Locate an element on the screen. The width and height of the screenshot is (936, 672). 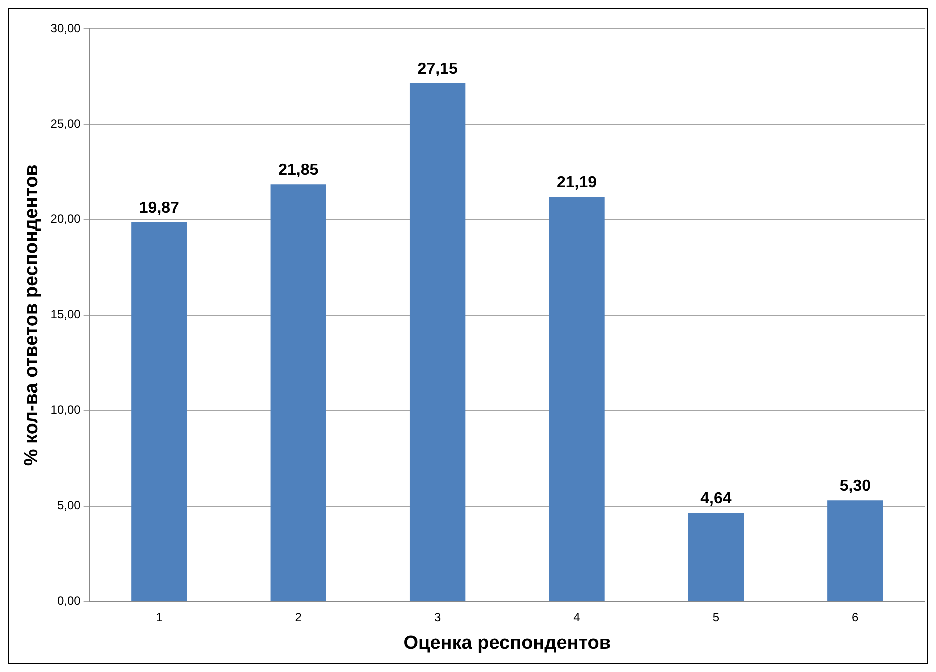
y-tick-label: 0,00 is located at coordinates (69, 601).